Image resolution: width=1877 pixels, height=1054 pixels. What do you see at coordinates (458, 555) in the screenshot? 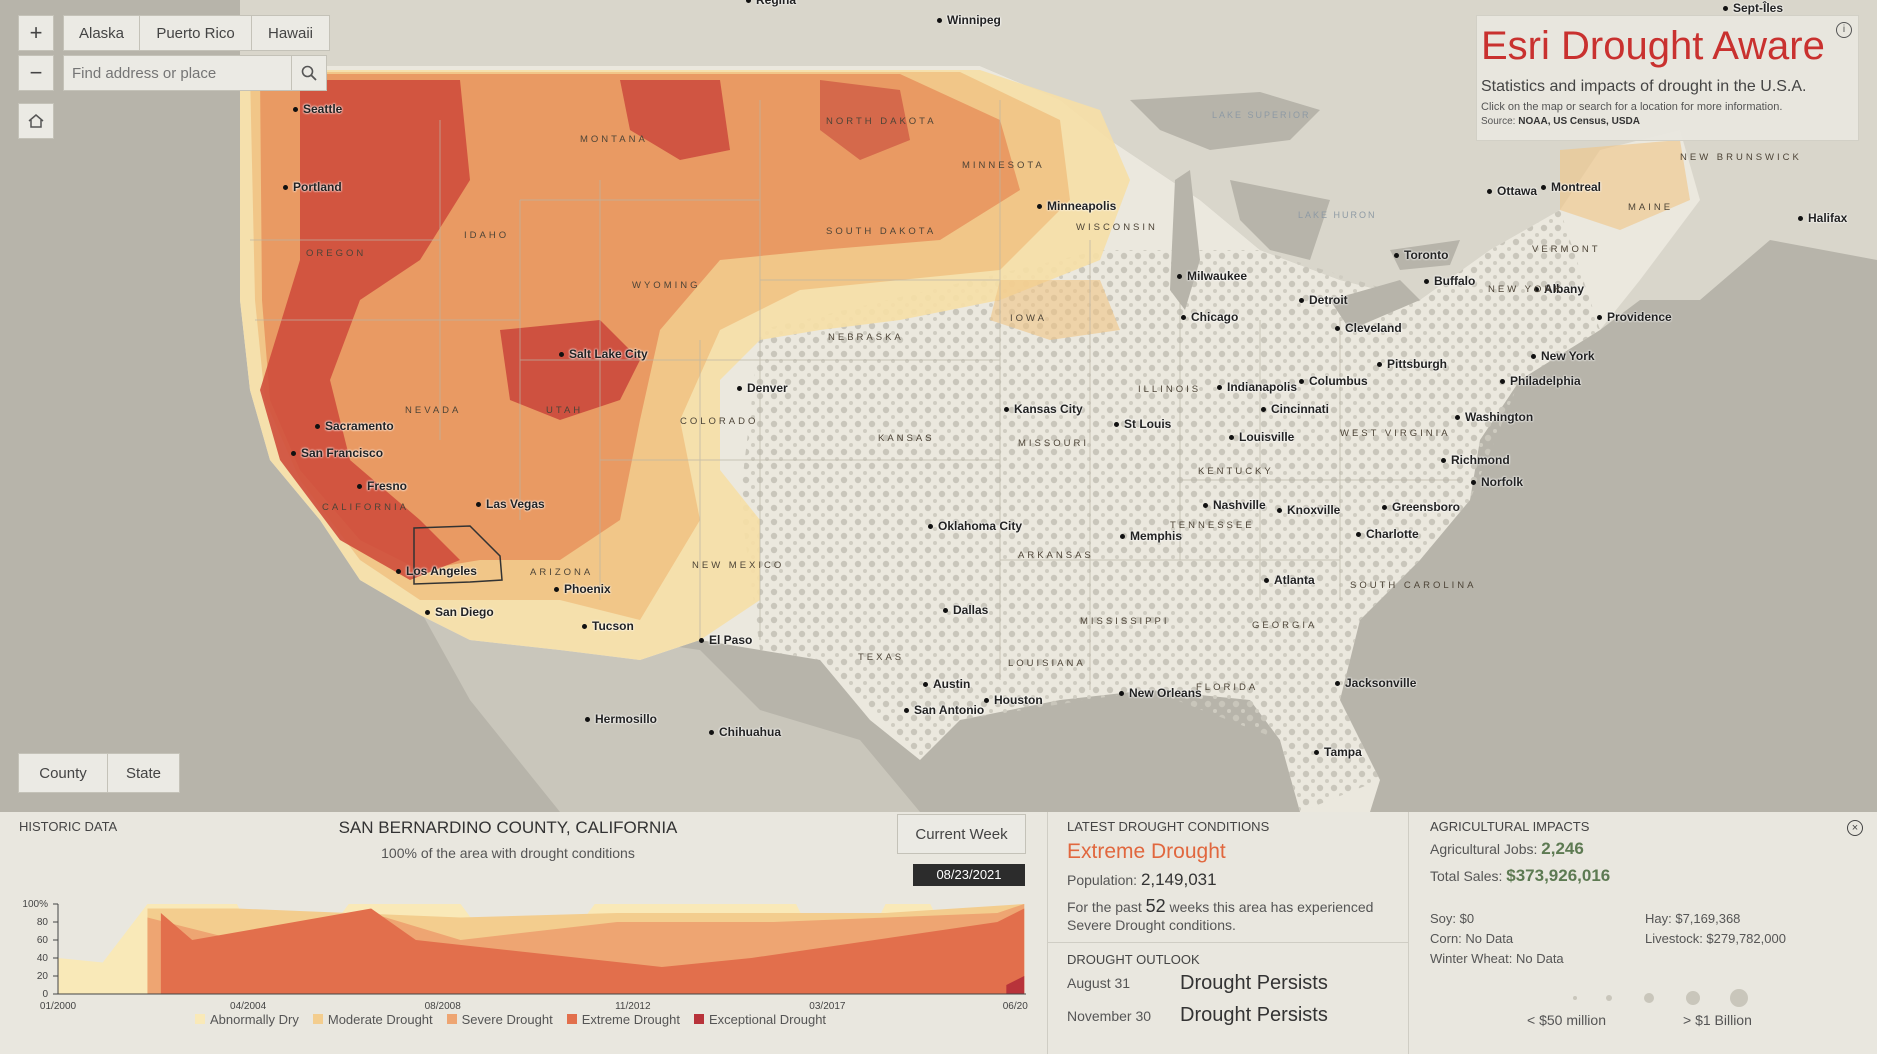
I see `selected-county-outline` at bounding box center [458, 555].